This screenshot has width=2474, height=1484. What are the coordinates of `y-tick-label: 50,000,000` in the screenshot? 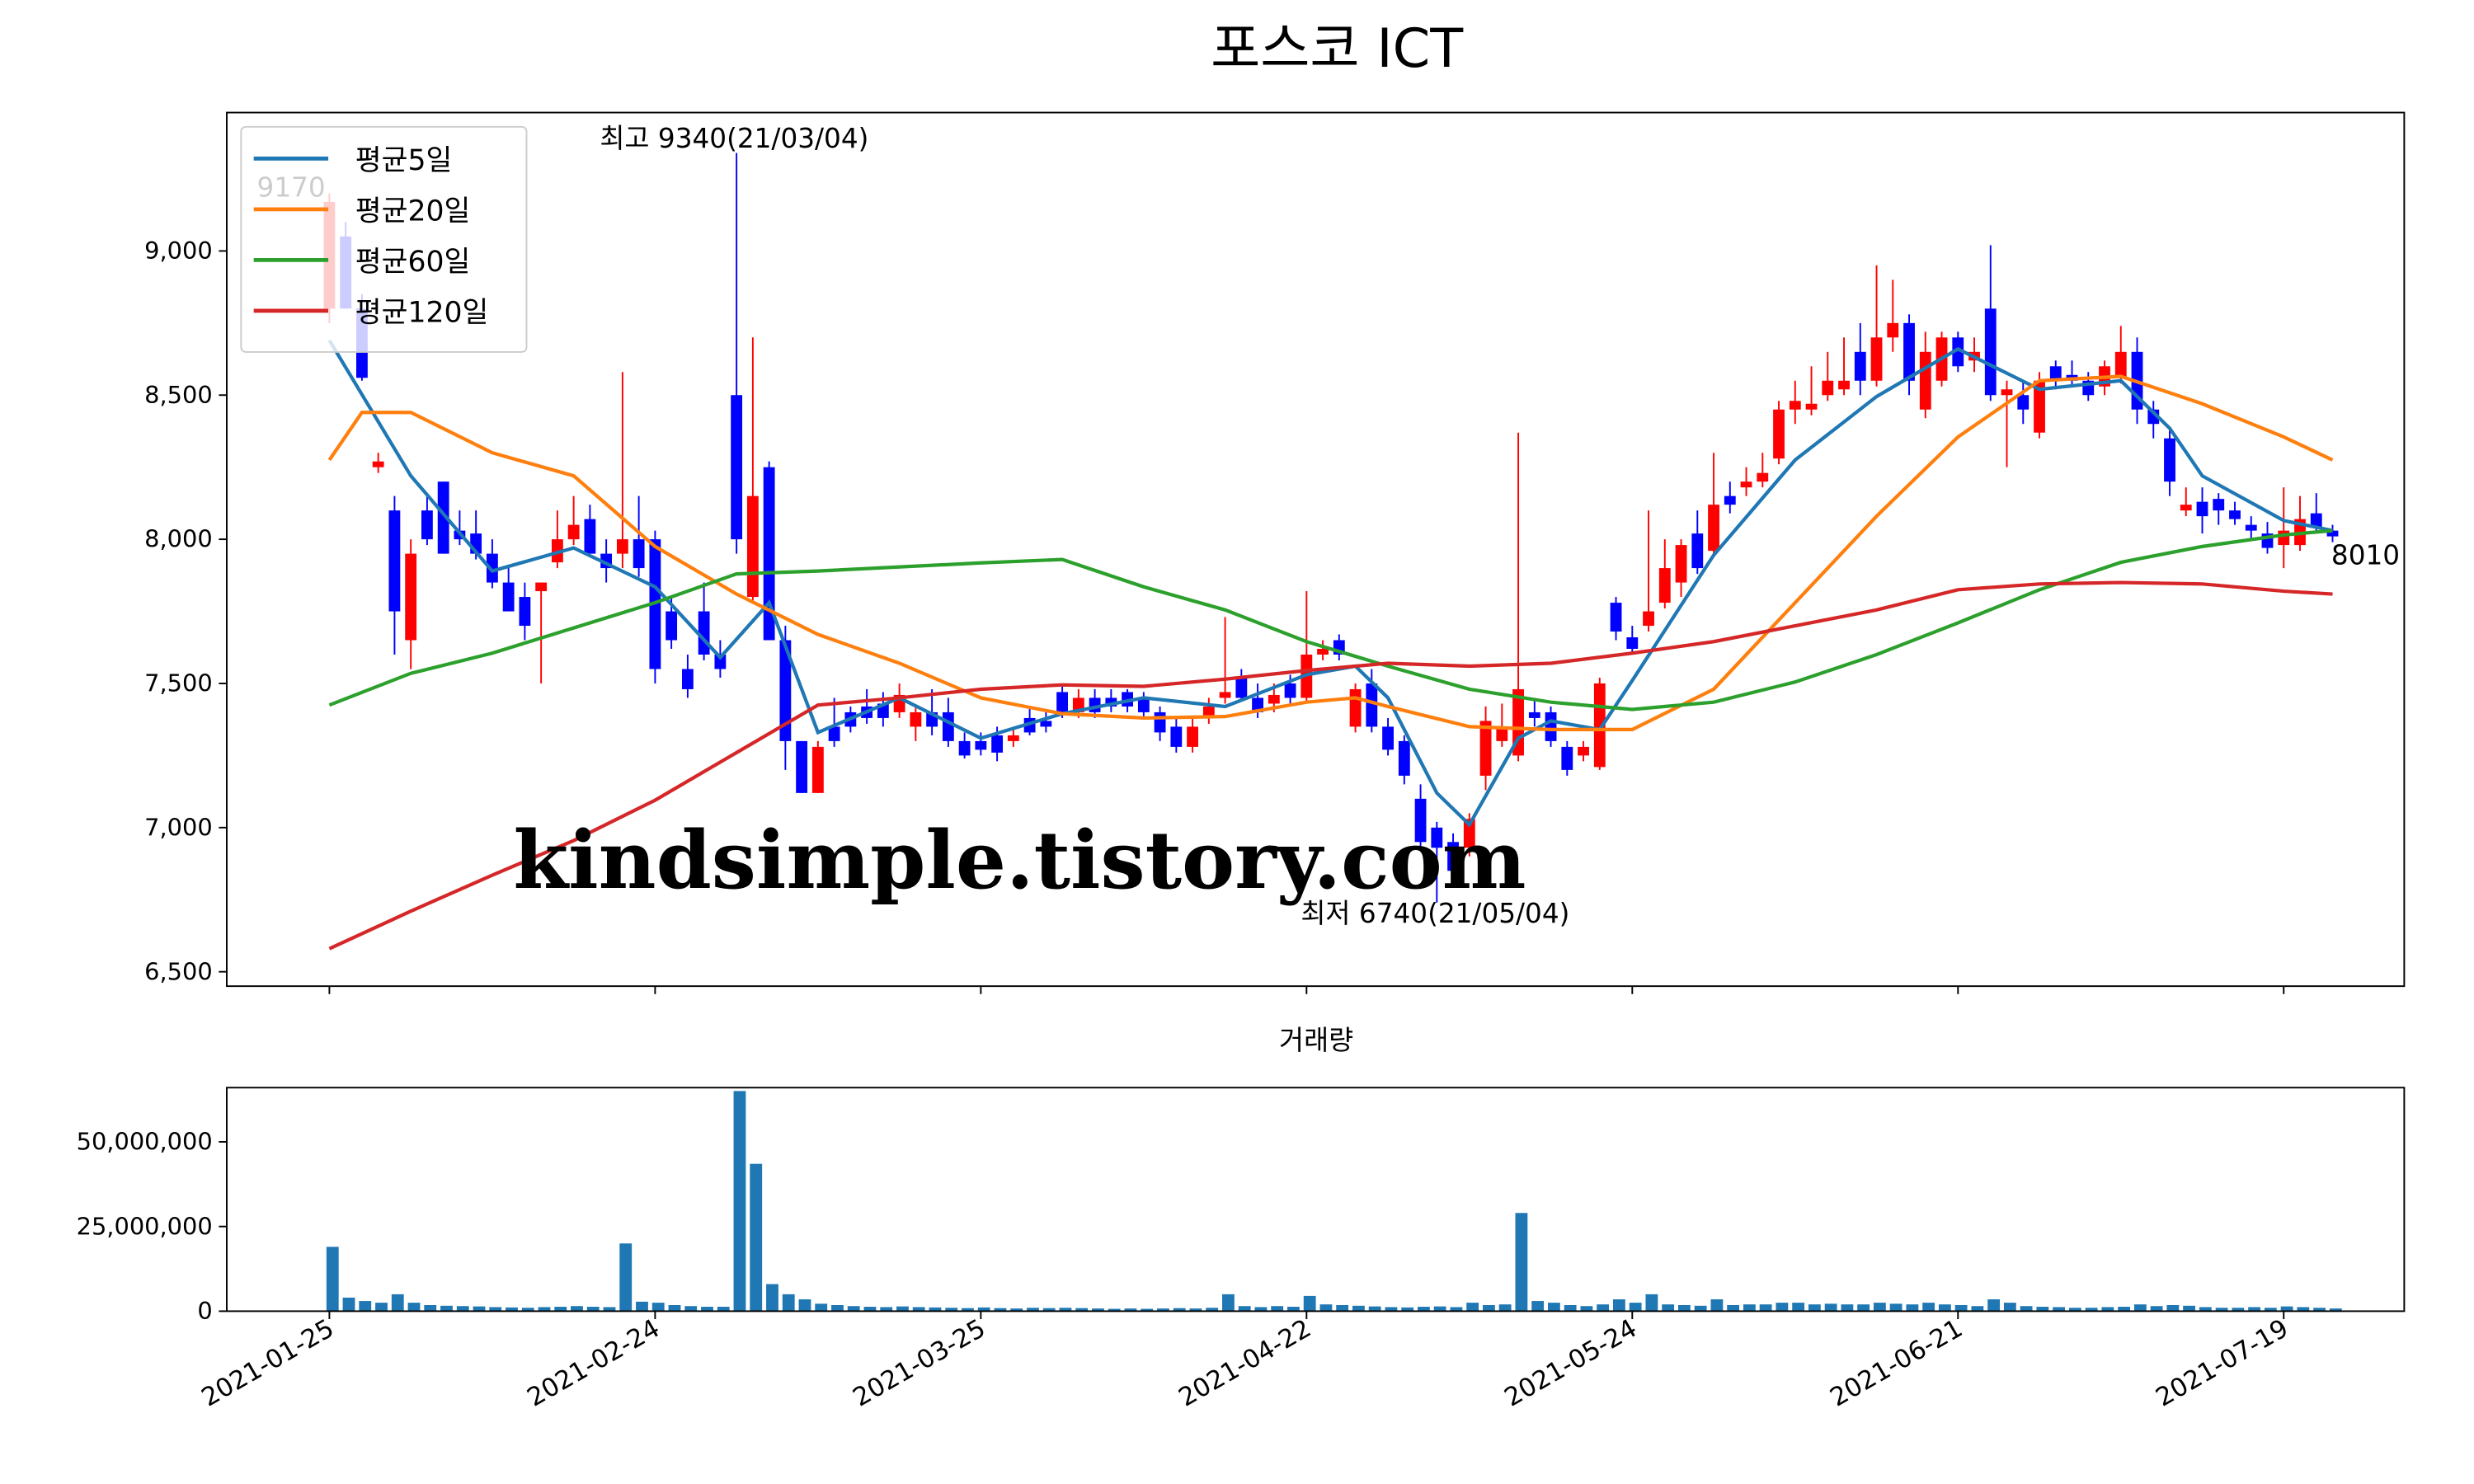 It's located at (145, 1142).